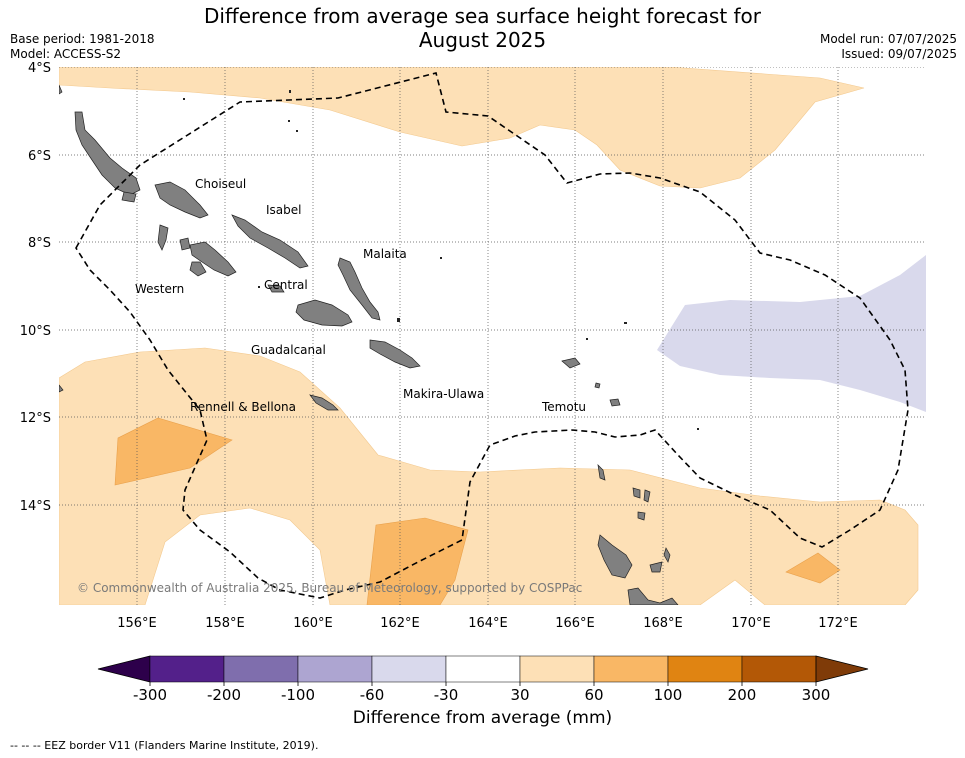 The image size is (965, 758). Describe the element at coordinates (35, 418) in the screenshot. I see `lat-label: 12°S` at that location.